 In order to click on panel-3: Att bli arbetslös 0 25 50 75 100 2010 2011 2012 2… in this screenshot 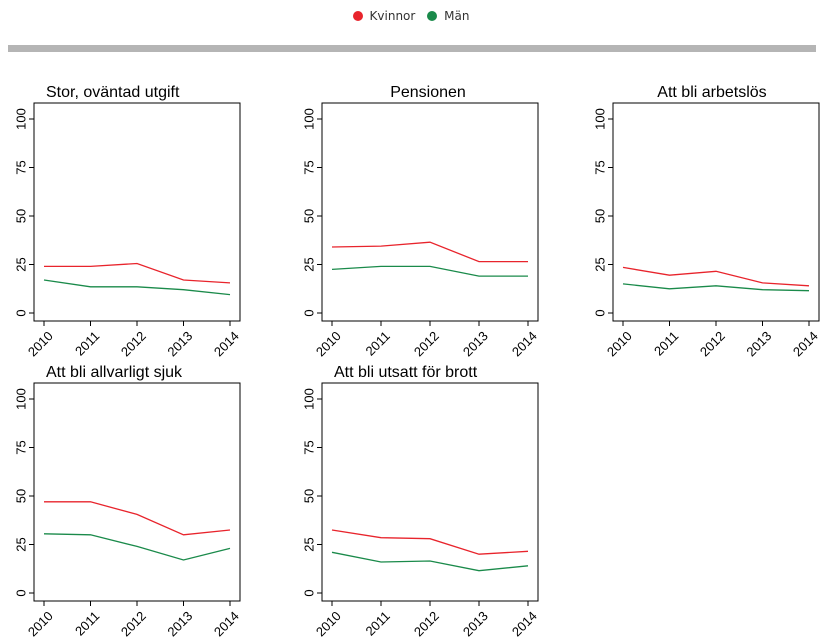, I will do `click(707, 221)`.